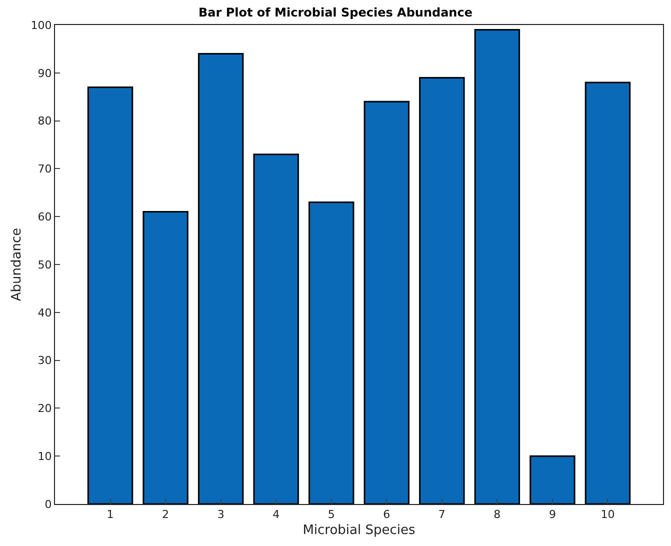 This screenshot has height=546, width=671. What do you see at coordinates (45, 169) in the screenshot?
I see `y-tick-label: 70` at bounding box center [45, 169].